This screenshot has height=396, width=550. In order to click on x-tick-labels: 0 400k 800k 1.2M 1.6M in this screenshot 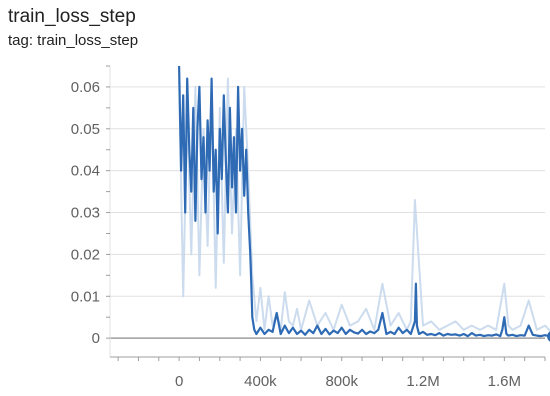, I will do `click(348, 381)`.